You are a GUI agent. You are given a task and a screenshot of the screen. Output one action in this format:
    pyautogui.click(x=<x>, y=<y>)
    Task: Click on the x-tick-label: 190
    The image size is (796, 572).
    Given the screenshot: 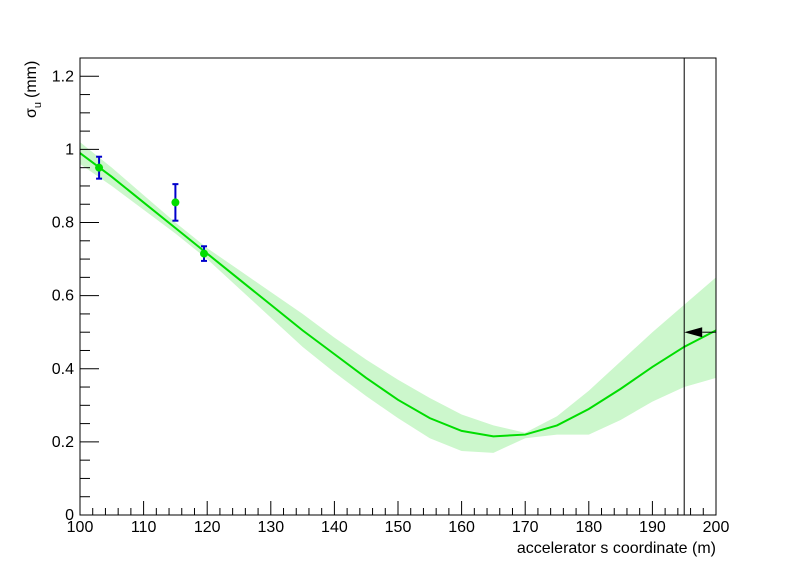 What is the action you would take?
    pyautogui.click(x=652, y=527)
    